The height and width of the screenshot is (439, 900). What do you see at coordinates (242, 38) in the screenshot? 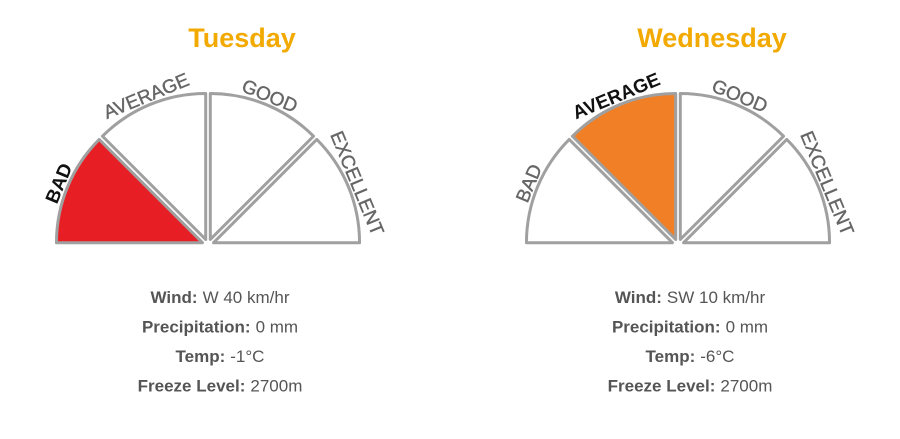
I see `day-title: Tuesday` at bounding box center [242, 38].